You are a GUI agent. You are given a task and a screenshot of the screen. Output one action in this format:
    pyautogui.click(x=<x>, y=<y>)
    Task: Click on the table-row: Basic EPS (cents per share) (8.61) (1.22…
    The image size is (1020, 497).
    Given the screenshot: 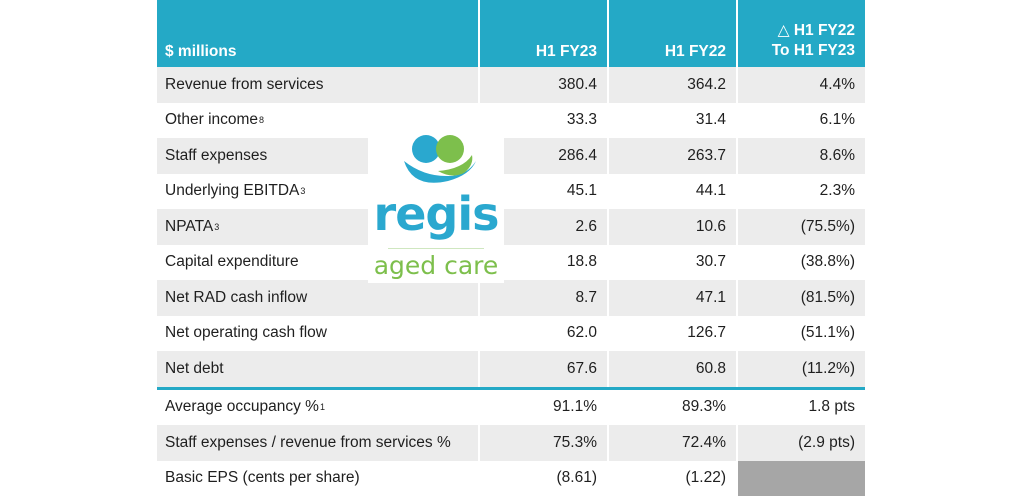 What is the action you would take?
    pyautogui.click(x=511, y=478)
    